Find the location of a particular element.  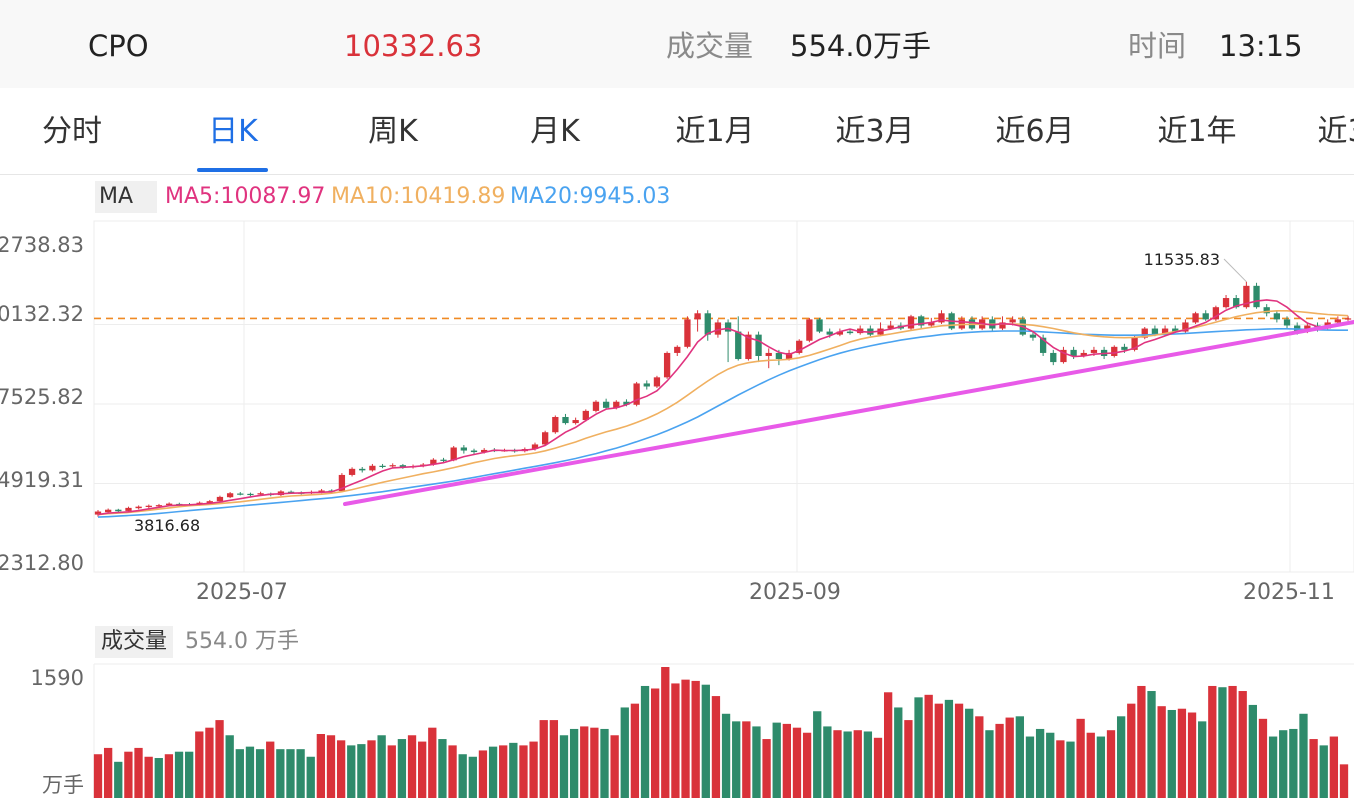

ma-legend-label: MA is located at coordinates (126, 197).